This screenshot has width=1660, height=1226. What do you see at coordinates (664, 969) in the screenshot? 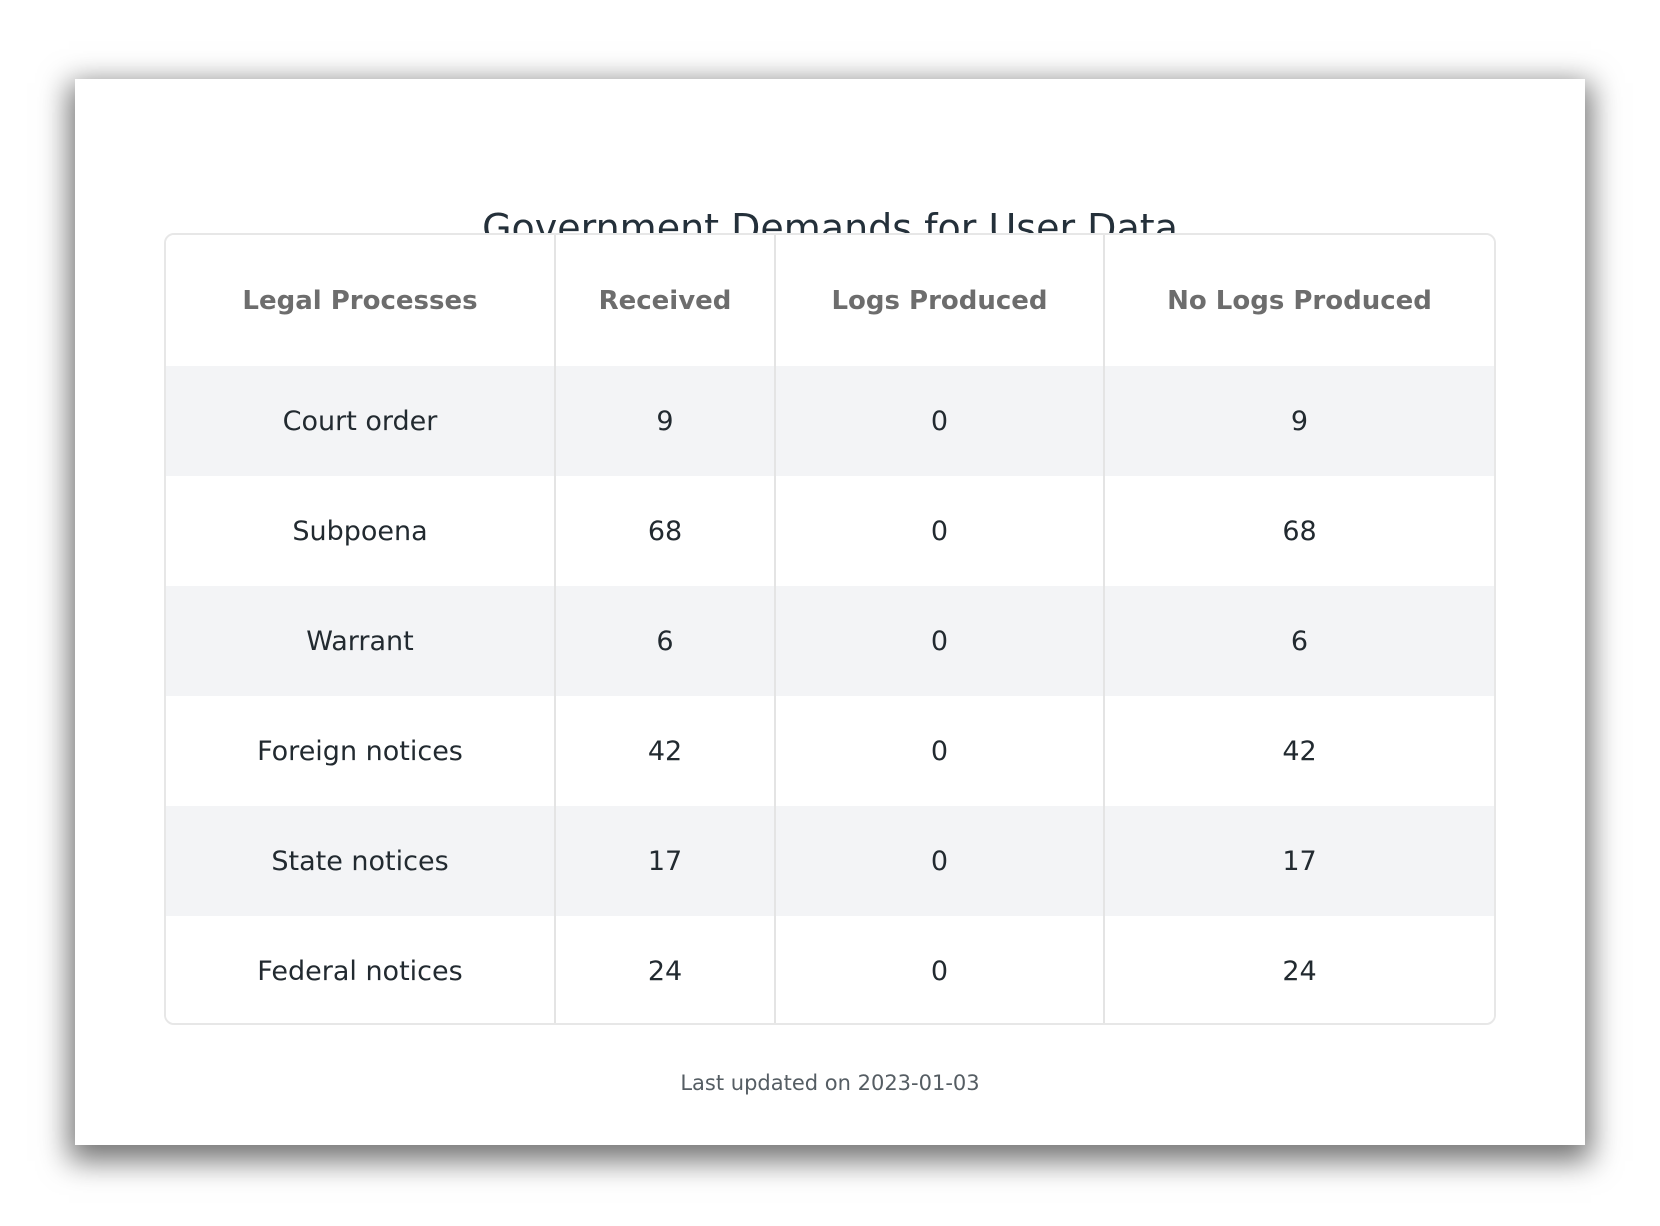
I see `received-cell: 24` at bounding box center [664, 969].